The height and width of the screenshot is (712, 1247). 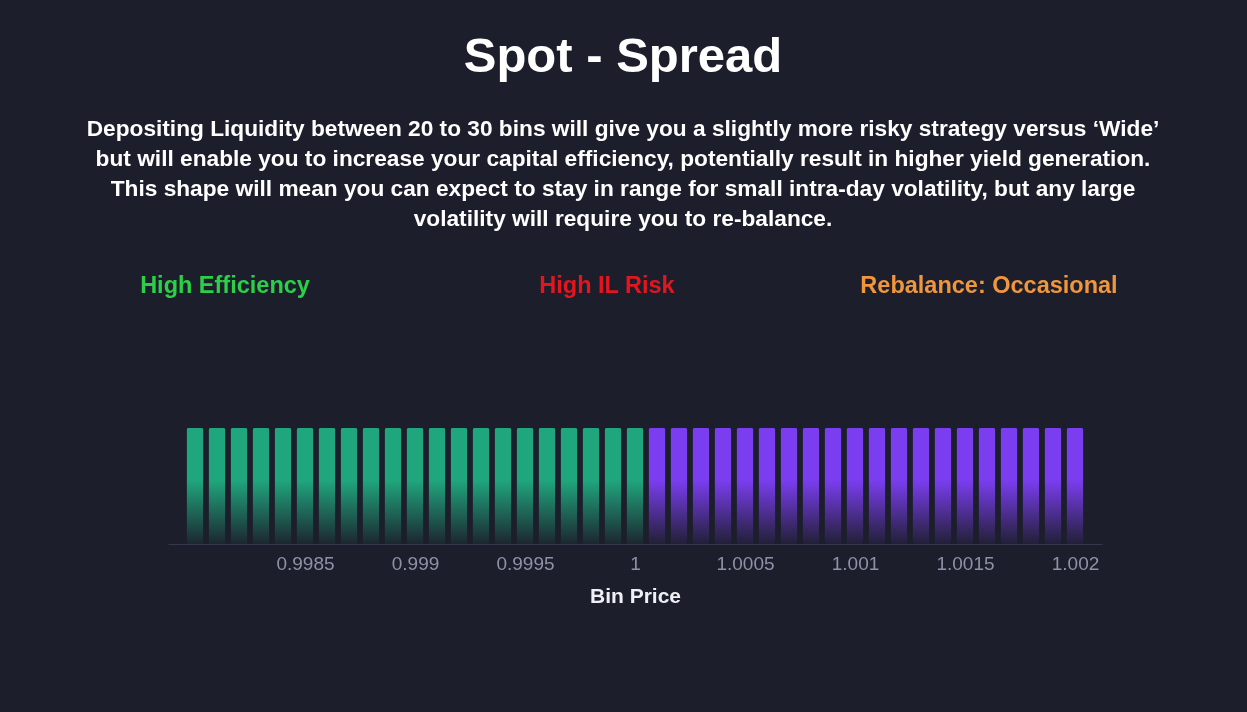 What do you see at coordinates (965, 563) in the screenshot?
I see `x-tick-label: 1.0015` at bounding box center [965, 563].